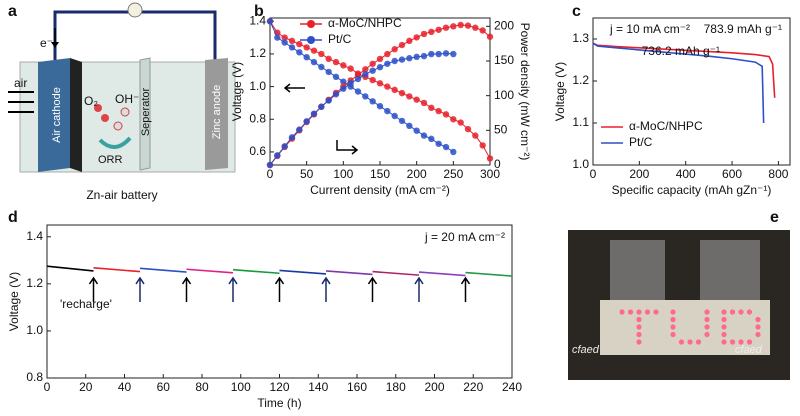 The image size is (800, 416). I want to click on cathode-label: Air cathode, so click(57, 115).